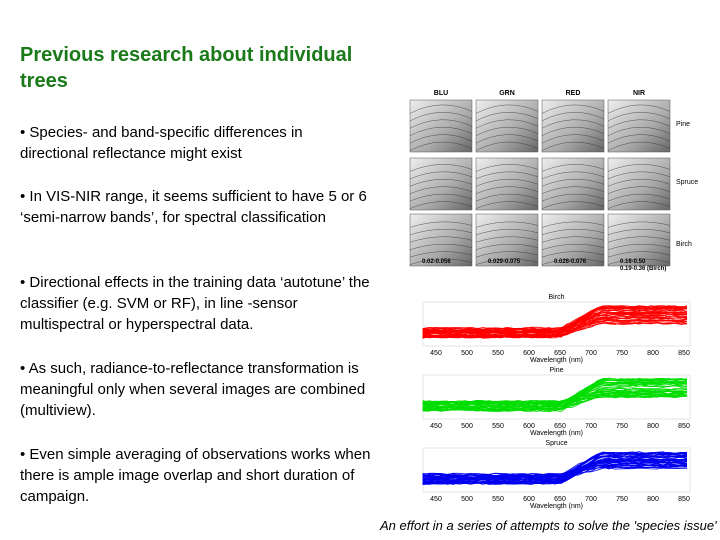 Image resolution: width=720 pixels, height=540 pixels. I want to click on species-label: Pine, so click(683, 124).